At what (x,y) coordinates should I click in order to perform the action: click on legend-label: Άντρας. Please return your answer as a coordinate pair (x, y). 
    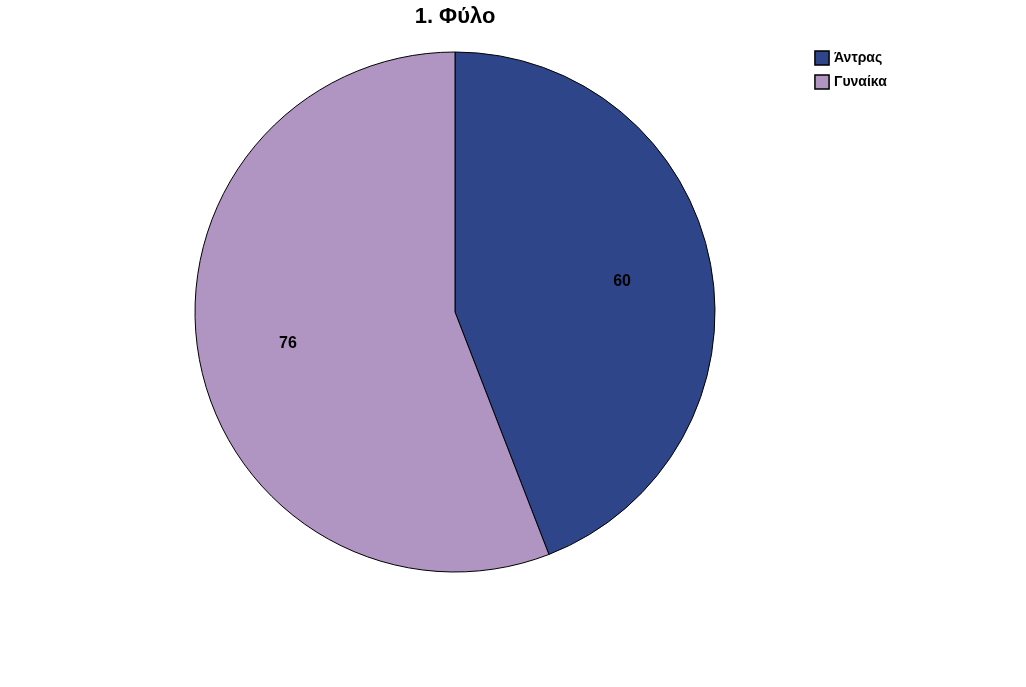
    Looking at the image, I should click on (858, 57).